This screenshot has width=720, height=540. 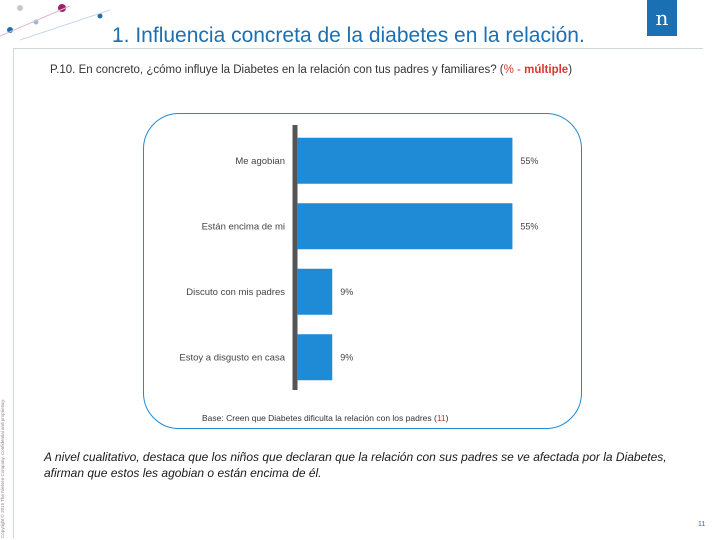 I want to click on decorative-dots, so click(x=60, y=23).